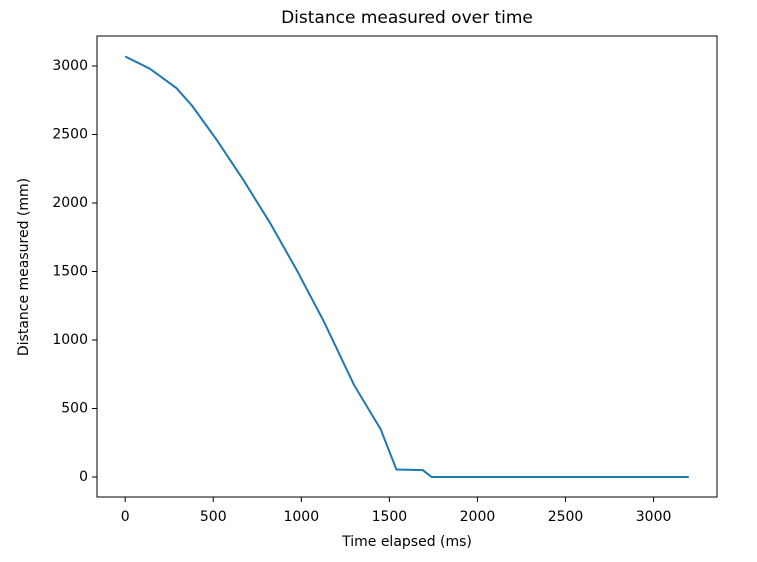  I want to click on chart-title: Distance measured over time, so click(407, 18).